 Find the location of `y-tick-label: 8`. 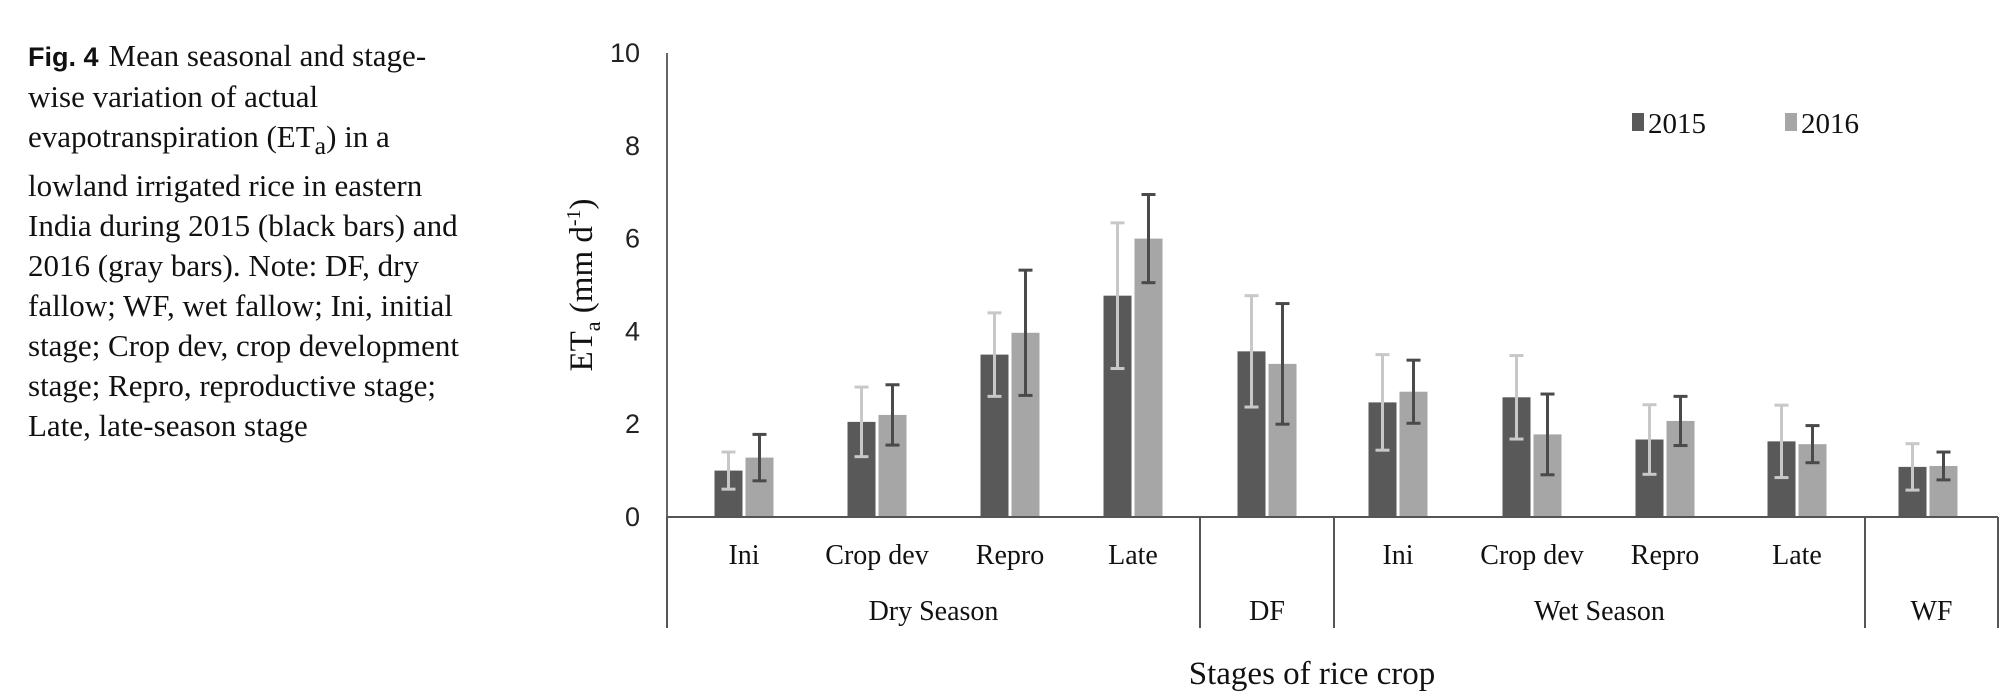

y-tick-label: 8 is located at coordinates (632, 146).